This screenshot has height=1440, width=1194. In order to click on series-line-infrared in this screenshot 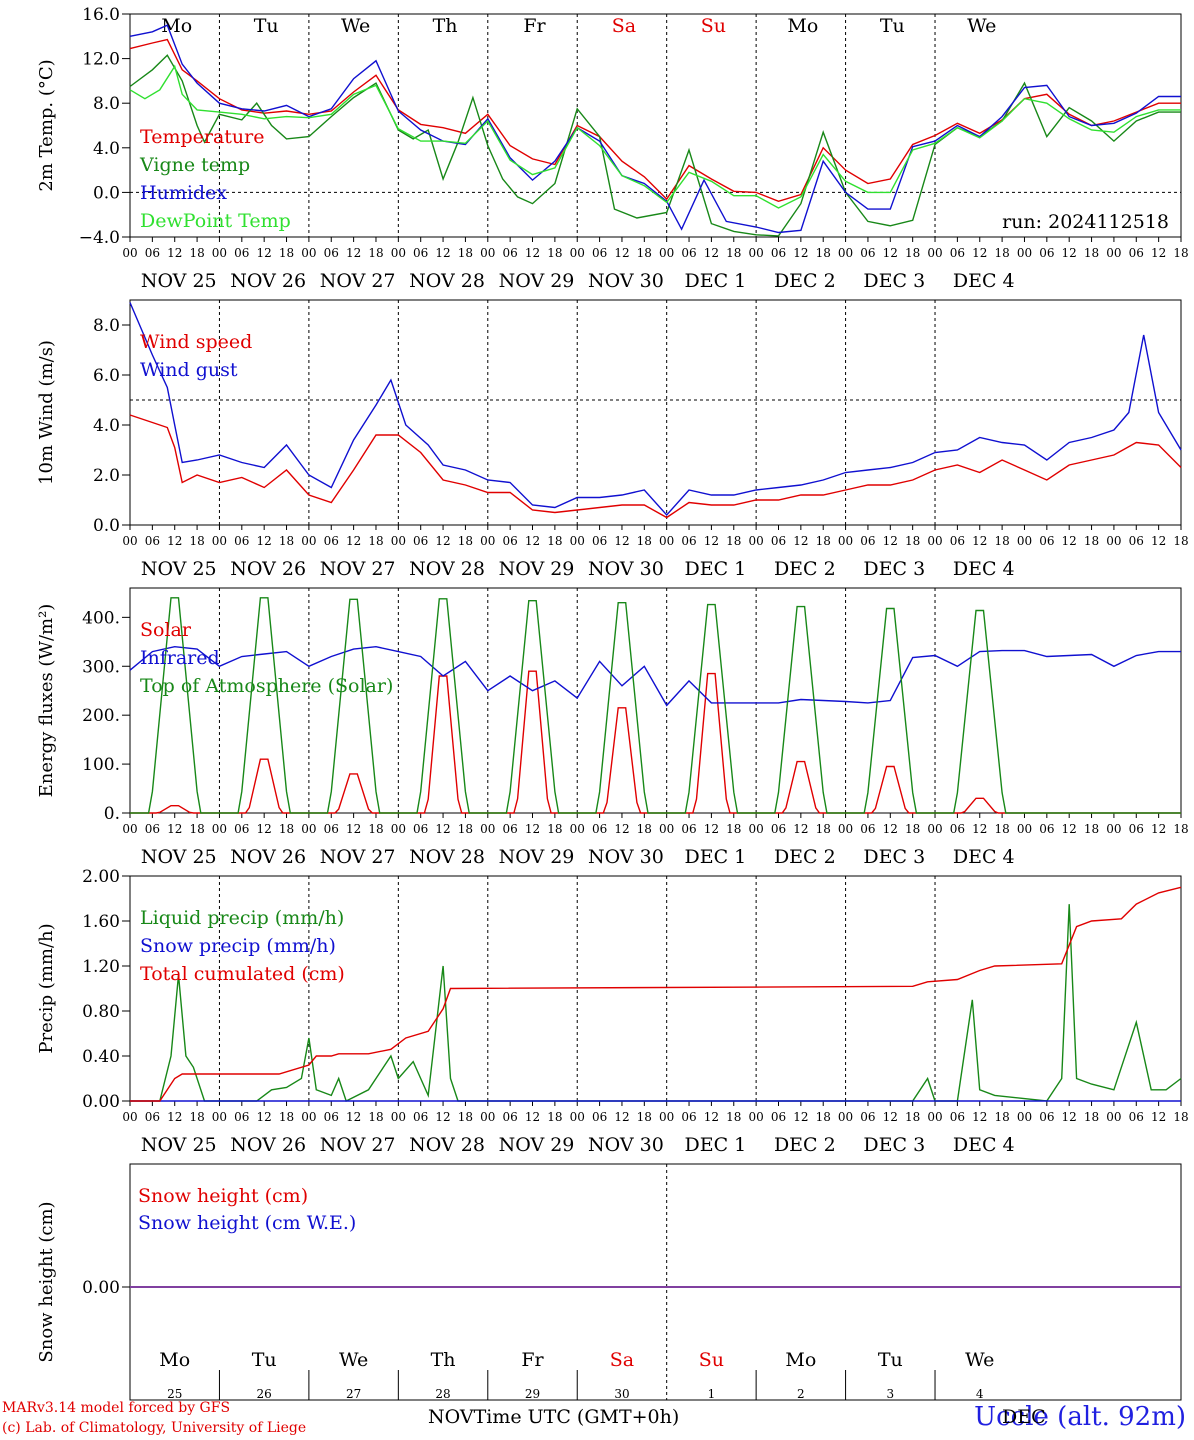, I will do `click(655, 676)`.